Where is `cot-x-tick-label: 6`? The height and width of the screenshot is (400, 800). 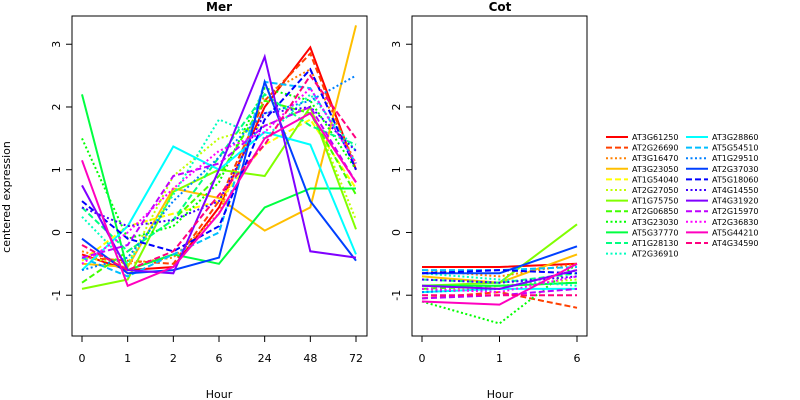
cot-x-tick-label: 6 is located at coordinates (577, 358).